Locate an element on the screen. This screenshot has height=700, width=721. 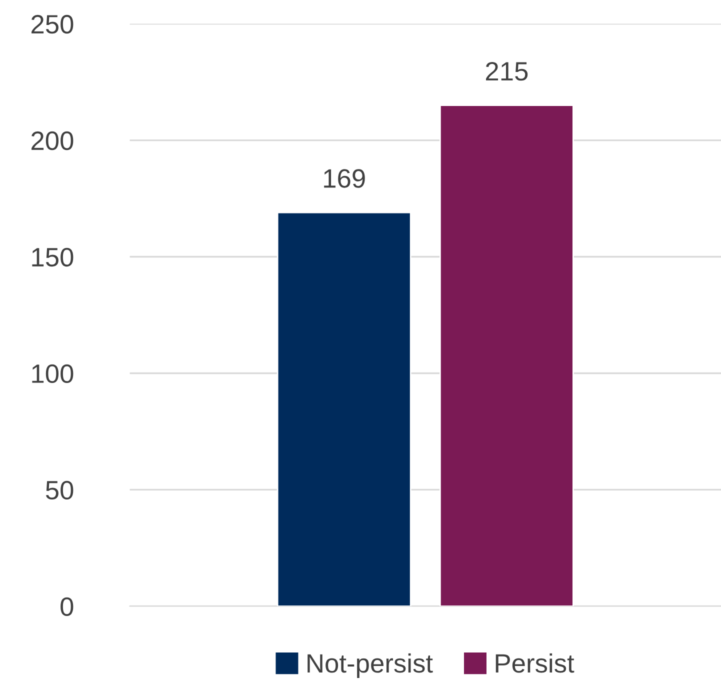
y-tick-label: 0 is located at coordinates (67, 606).